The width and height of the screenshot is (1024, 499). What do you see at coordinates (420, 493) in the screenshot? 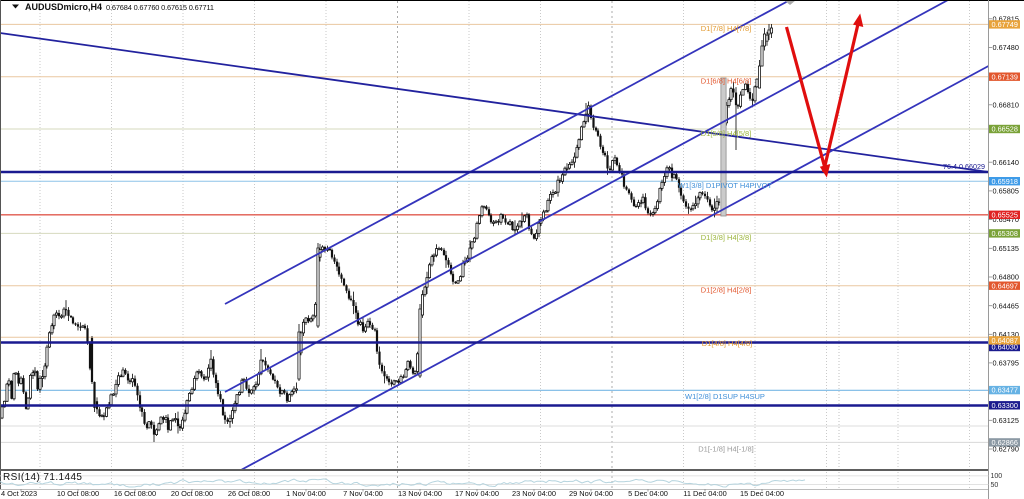
I see `svg-text: 13 Nov 04:00` at bounding box center [420, 493].